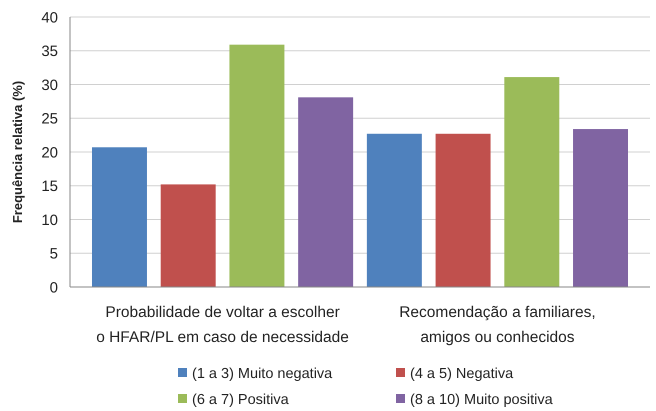 Image resolution: width=656 pixels, height=411 pixels. What do you see at coordinates (49, 119) in the screenshot?
I see `y-tick-label: 25` at bounding box center [49, 119].